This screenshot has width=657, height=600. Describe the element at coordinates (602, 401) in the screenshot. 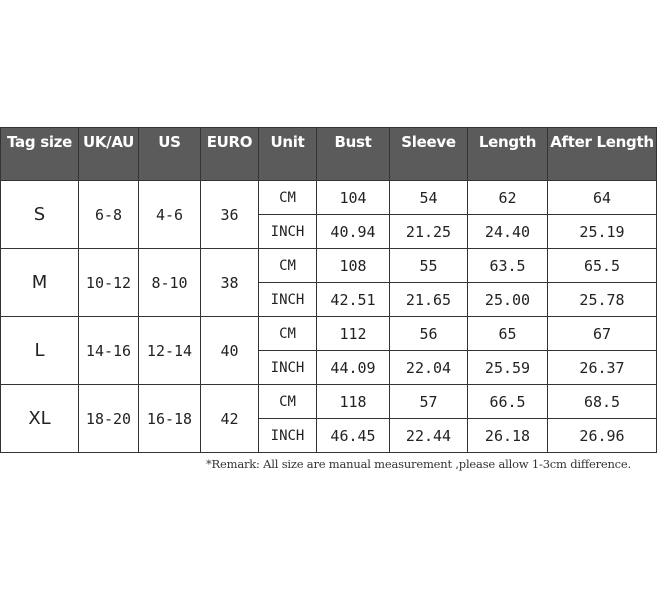

I see `table-cell: 68.5` at that location.